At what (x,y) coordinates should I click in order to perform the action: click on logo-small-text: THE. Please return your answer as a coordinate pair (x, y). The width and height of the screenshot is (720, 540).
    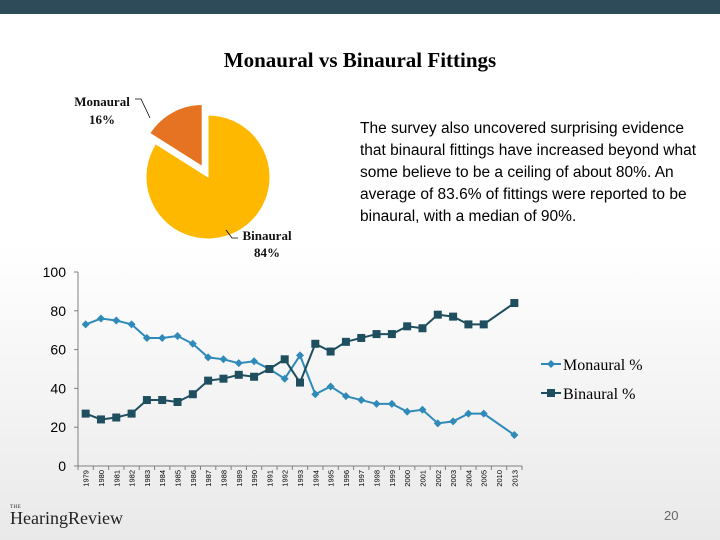
    Looking at the image, I should click on (16, 507).